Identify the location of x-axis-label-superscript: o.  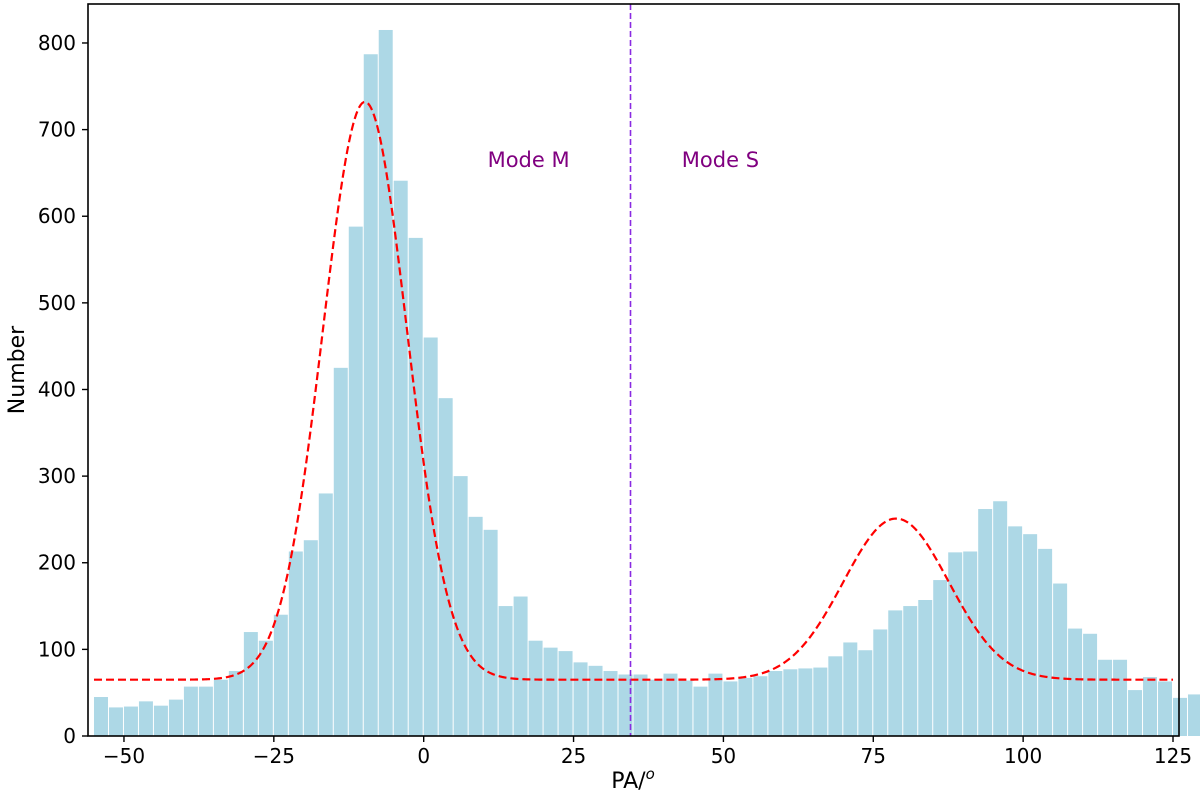
(650, 774).